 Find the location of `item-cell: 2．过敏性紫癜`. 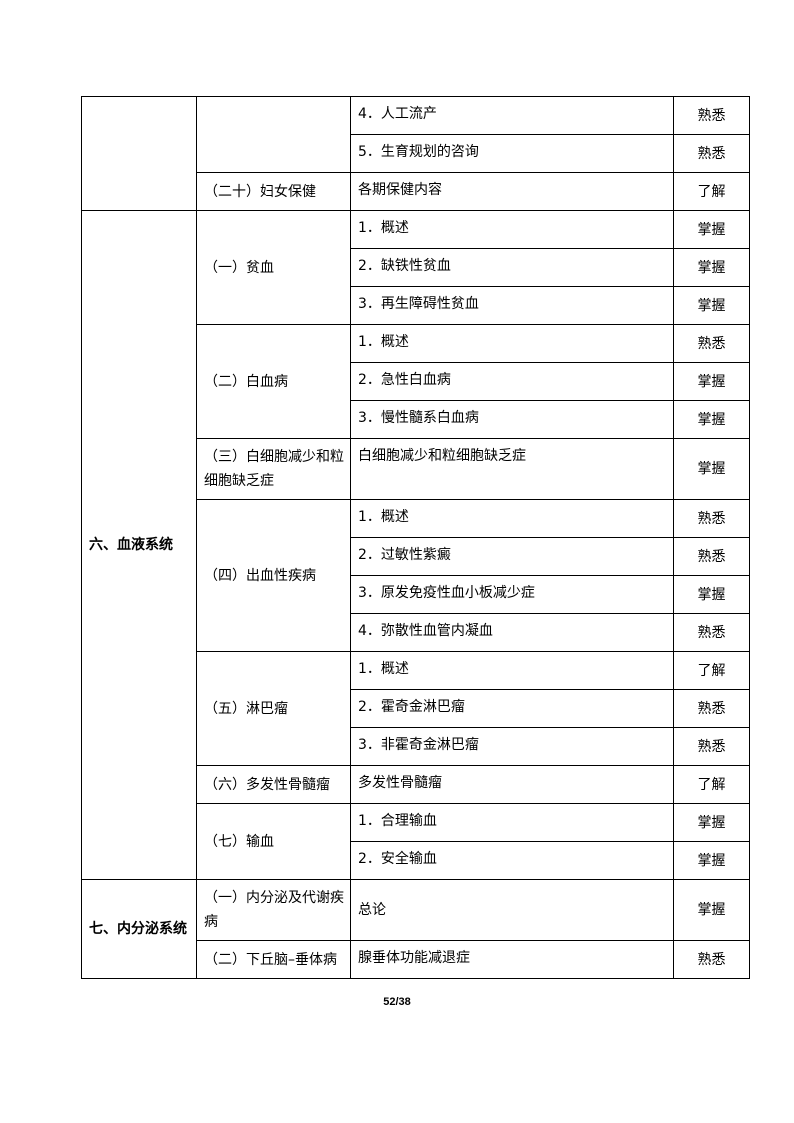

item-cell: 2．过敏性紫癜 is located at coordinates (512, 556).